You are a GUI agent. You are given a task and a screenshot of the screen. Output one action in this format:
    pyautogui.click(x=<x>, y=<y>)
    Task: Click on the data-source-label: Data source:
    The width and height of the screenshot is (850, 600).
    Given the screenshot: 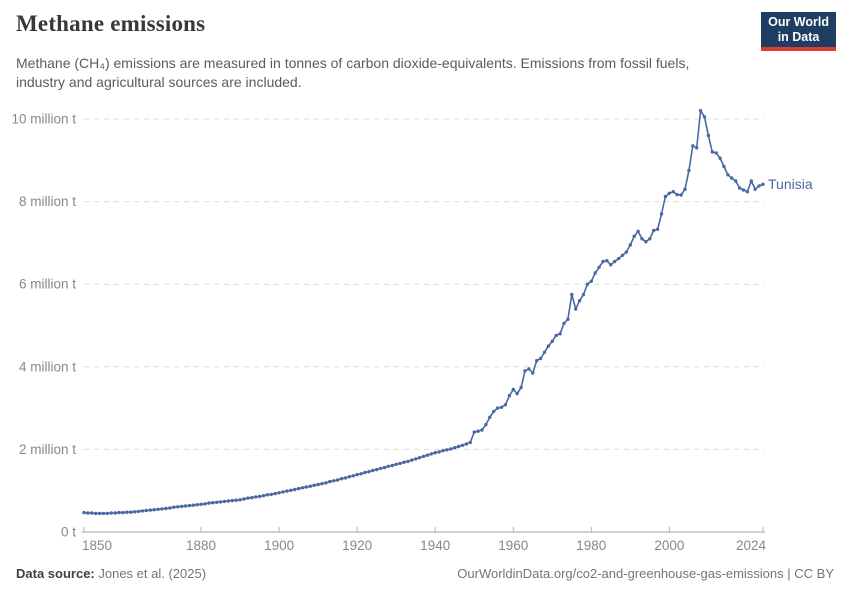 What is the action you would take?
    pyautogui.click(x=55, y=573)
    